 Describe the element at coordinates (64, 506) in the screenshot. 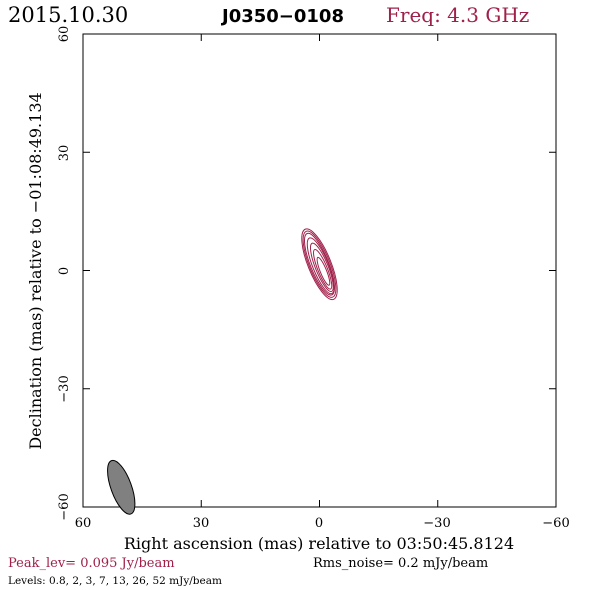

I see `y-tick-label: −60` at that location.